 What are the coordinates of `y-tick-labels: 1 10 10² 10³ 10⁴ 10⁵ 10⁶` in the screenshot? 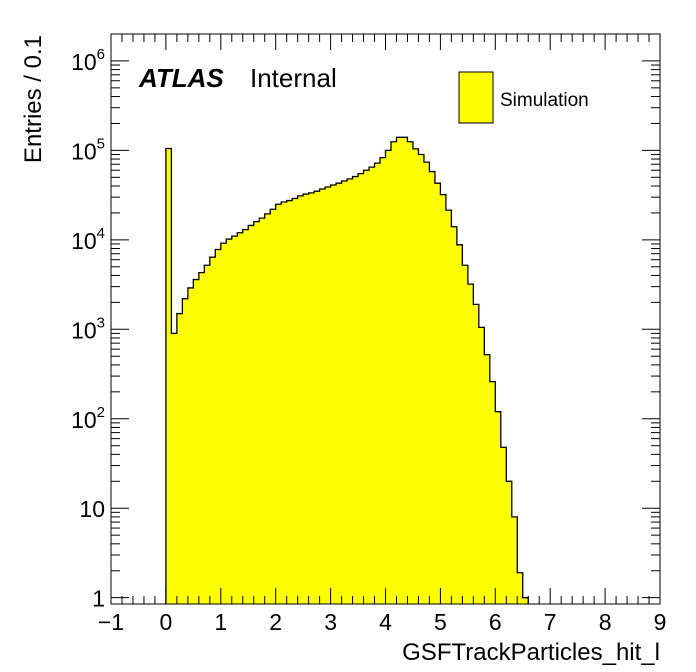 It's located at (88, 329).